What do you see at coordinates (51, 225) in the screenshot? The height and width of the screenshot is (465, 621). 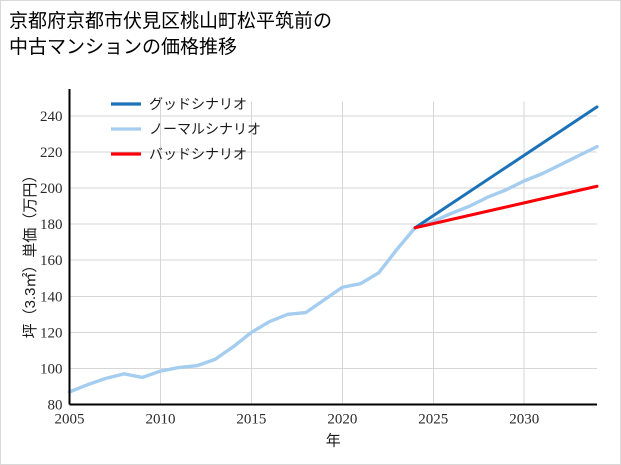 I see `y-tick-label-180: 180` at bounding box center [51, 225].